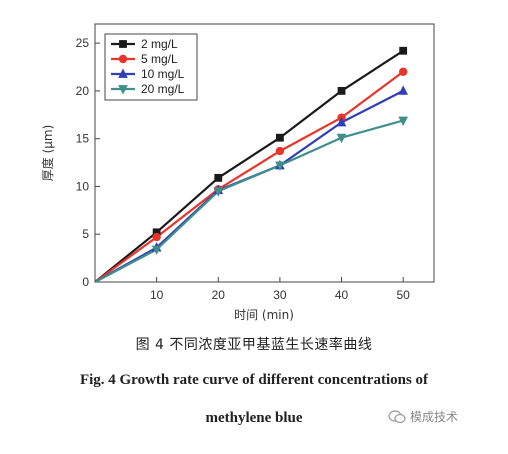 This screenshot has height=454, width=508. I want to click on watermark-text: 模成技术, so click(434, 417).